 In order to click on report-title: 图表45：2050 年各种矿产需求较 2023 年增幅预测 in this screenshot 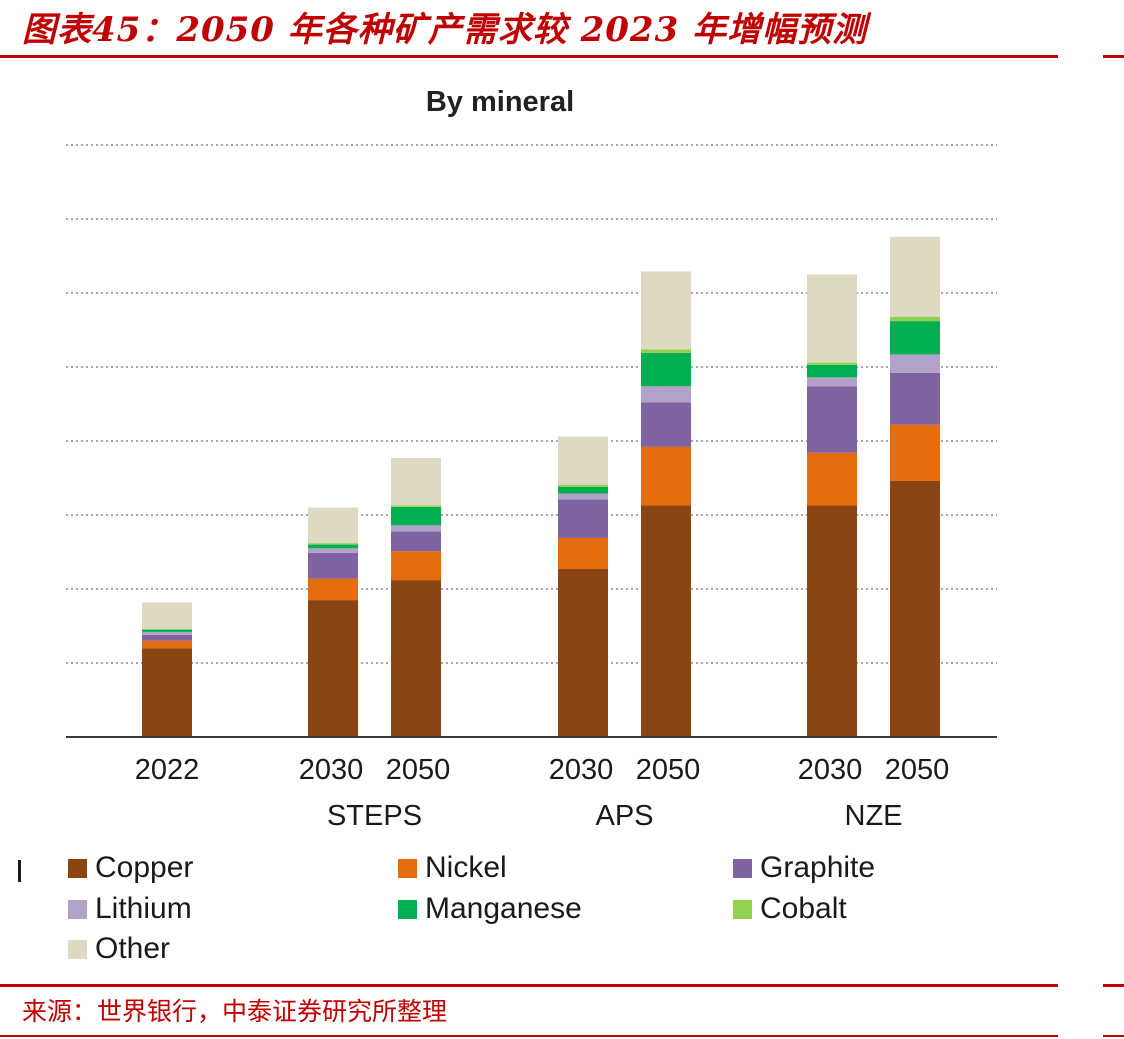, I will do `click(445, 30)`.